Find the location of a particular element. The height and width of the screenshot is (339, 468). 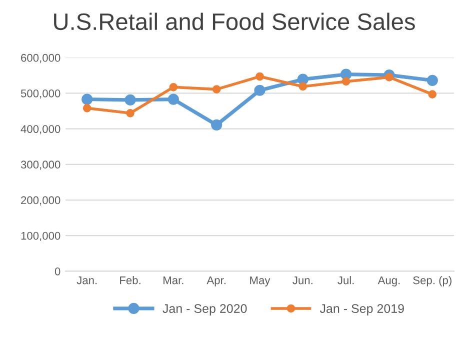

y-tick-label: 500,000 is located at coordinates (40, 94).